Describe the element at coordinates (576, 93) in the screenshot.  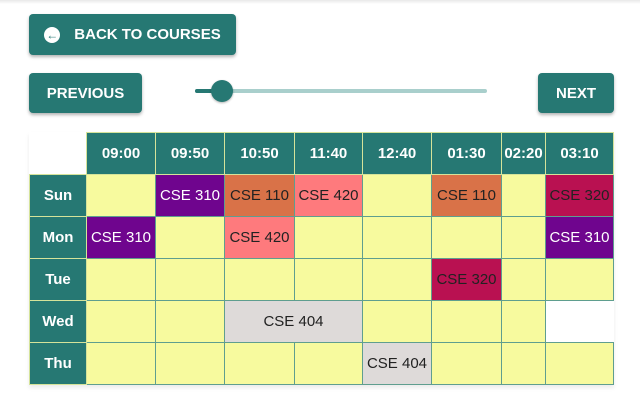
I see `next-button: NEXT` at that location.